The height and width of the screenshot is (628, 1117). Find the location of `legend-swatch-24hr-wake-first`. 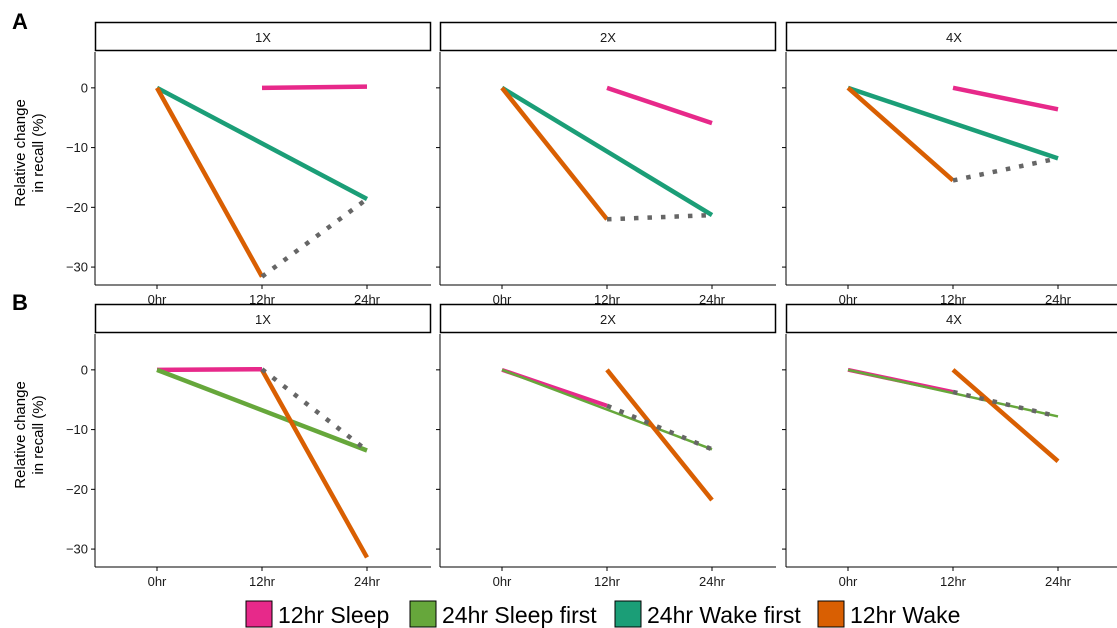

legend-swatch-24hr-wake-first is located at coordinates (628, 614).